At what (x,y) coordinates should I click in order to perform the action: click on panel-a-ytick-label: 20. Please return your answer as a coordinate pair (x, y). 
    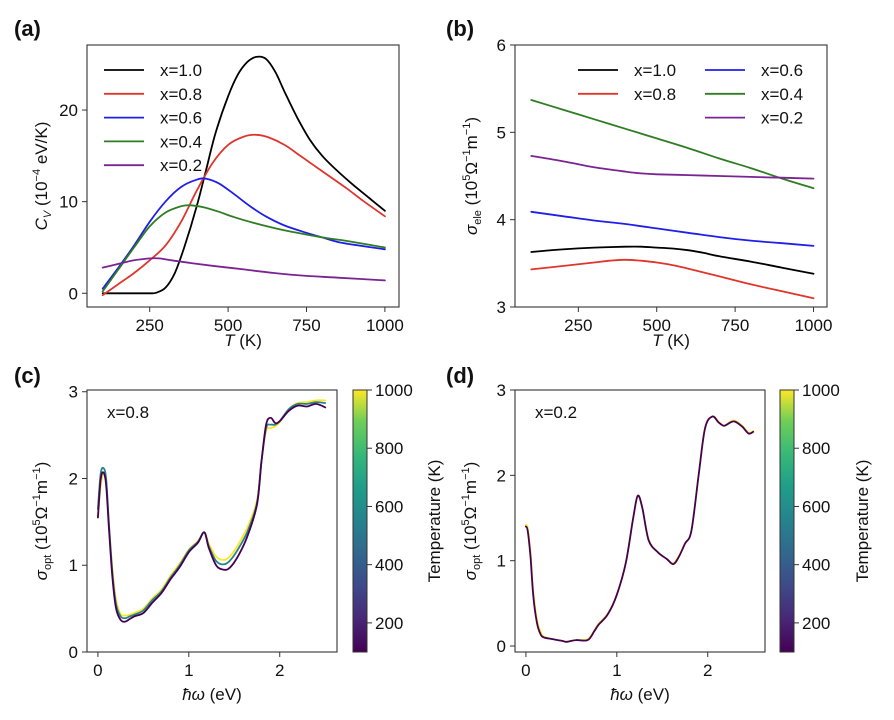
    Looking at the image, I should click on (68, 110).